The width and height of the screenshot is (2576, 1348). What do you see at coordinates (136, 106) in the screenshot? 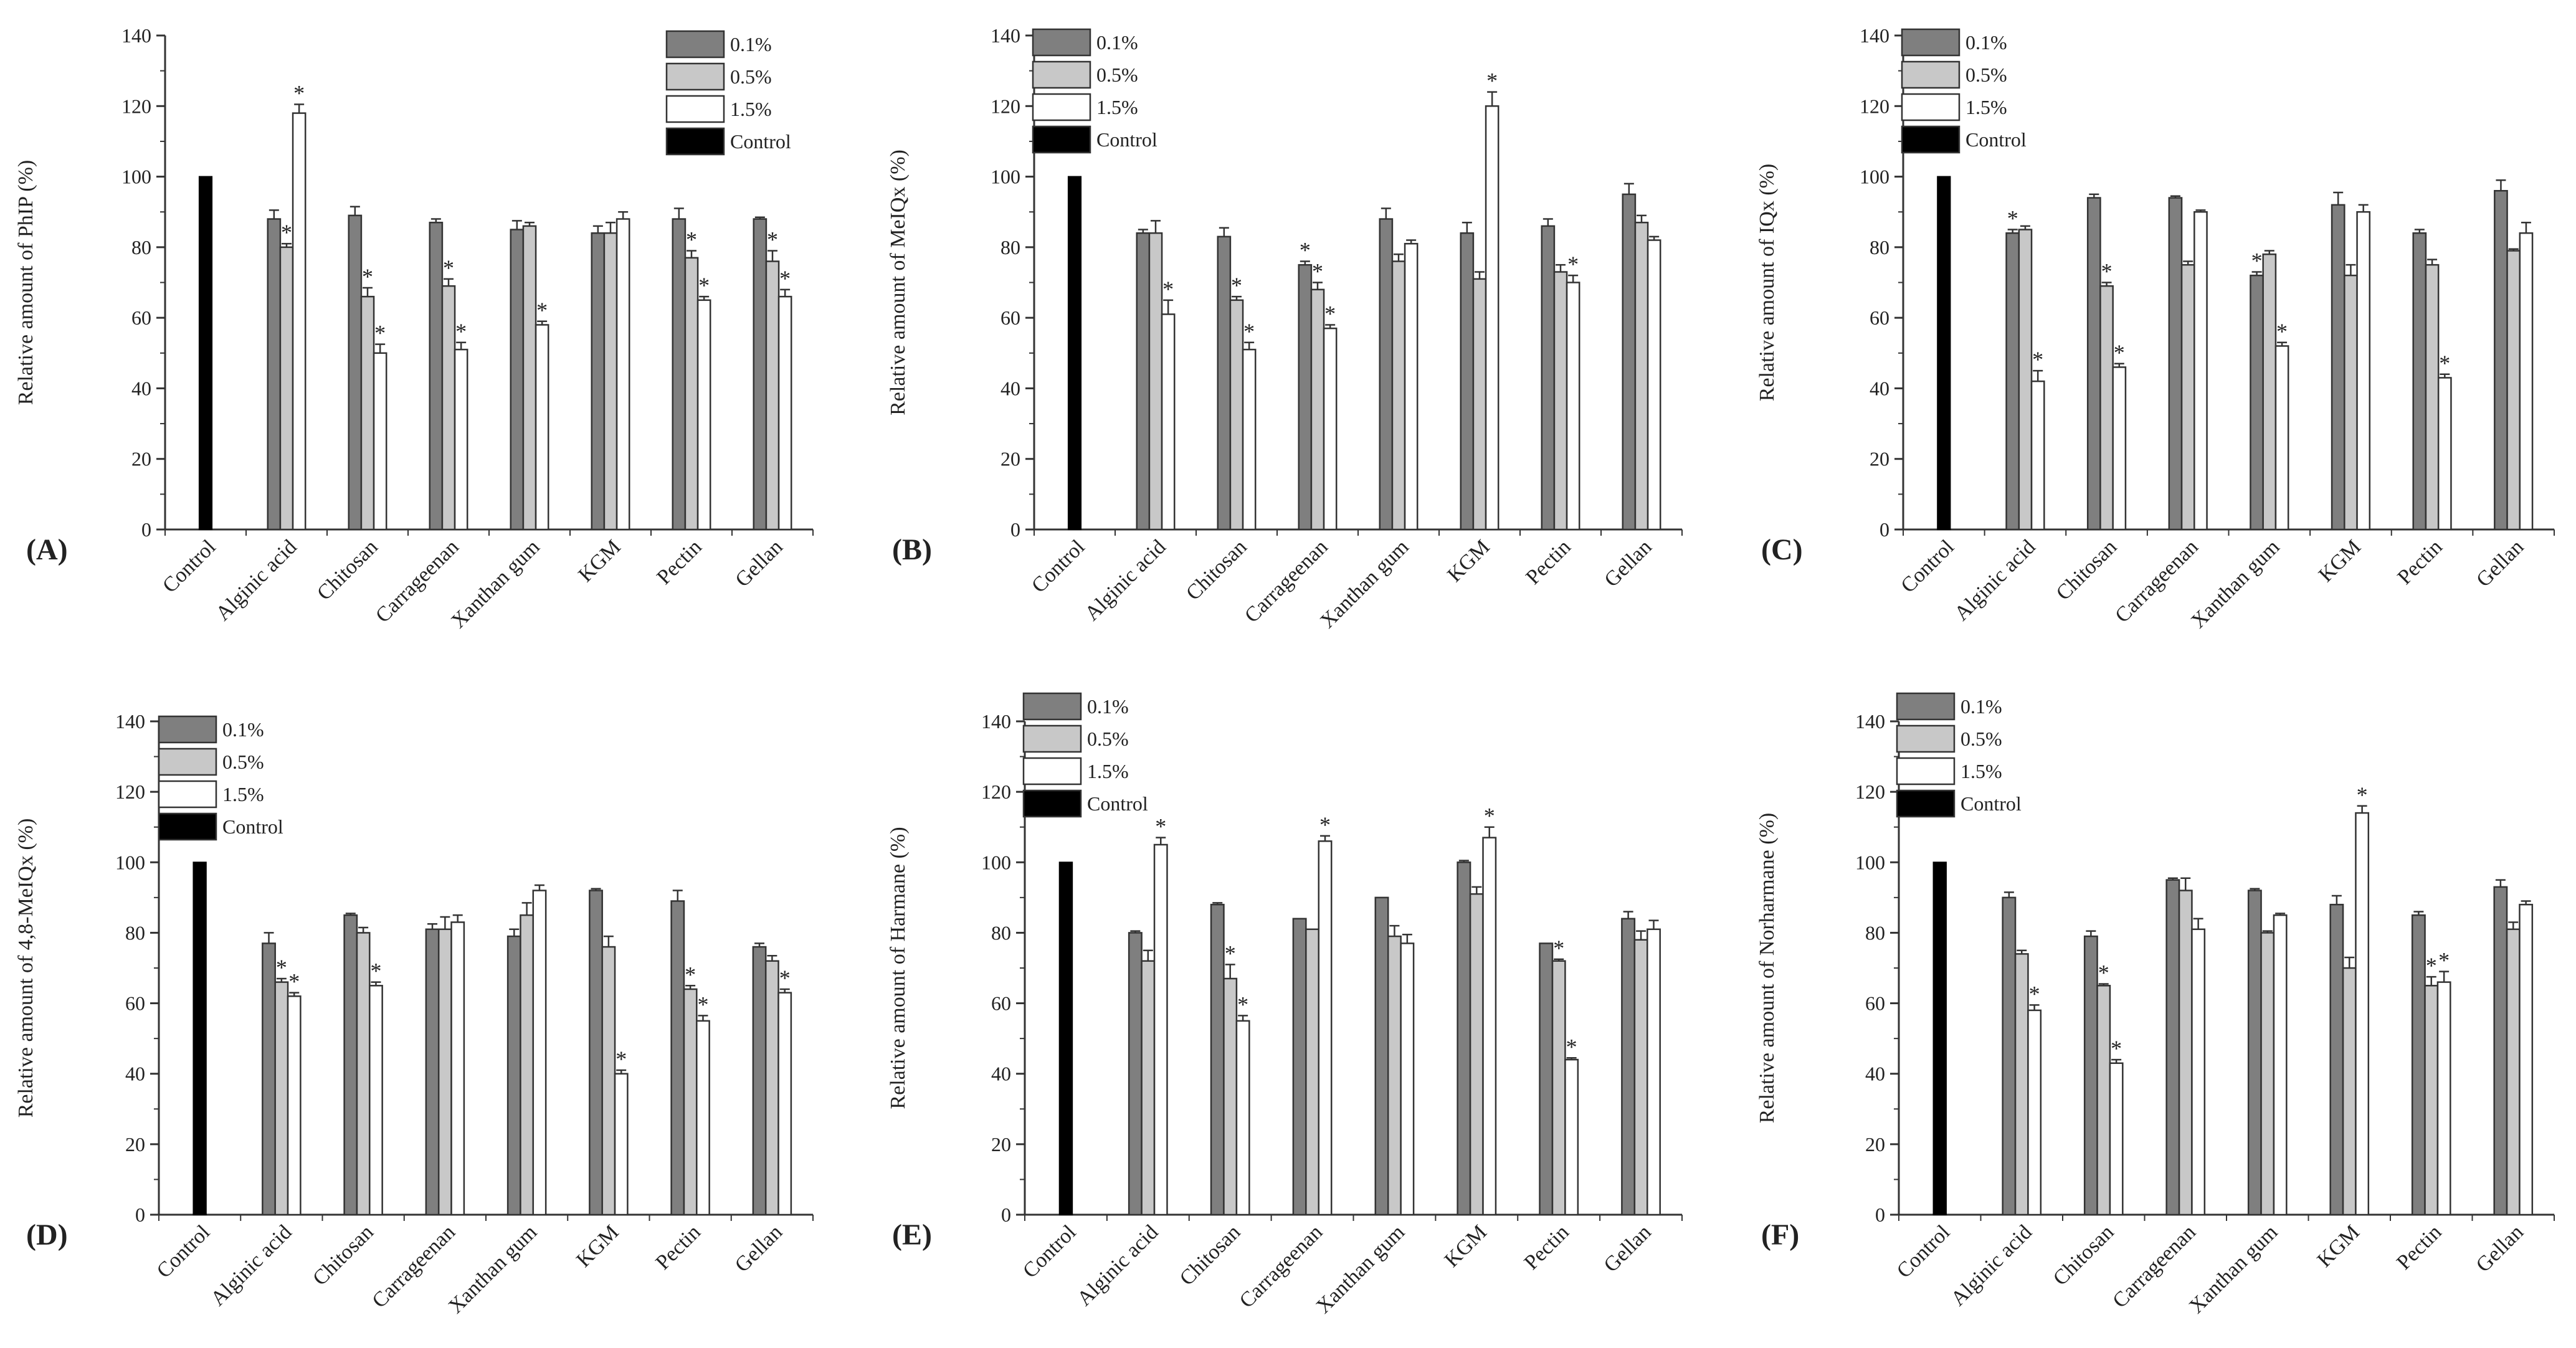
I see `y-tick-label: 120` at bounding box center [136, 106].